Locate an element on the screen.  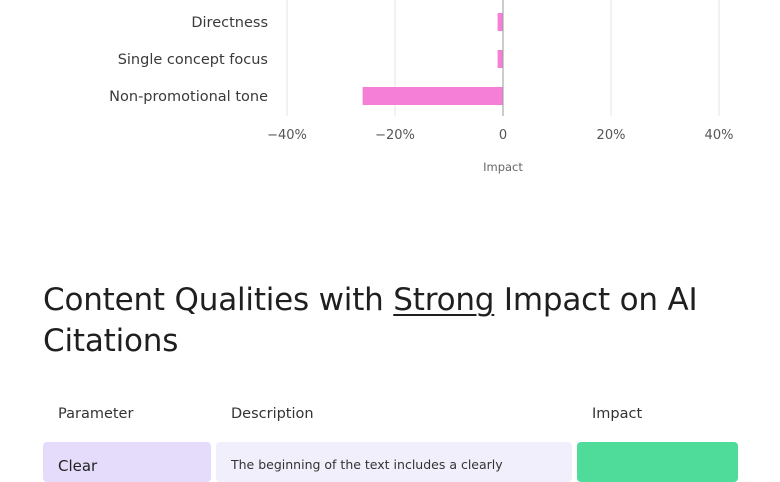
category-label-2: Non-promotional tone is located at coordinates (188, 97).